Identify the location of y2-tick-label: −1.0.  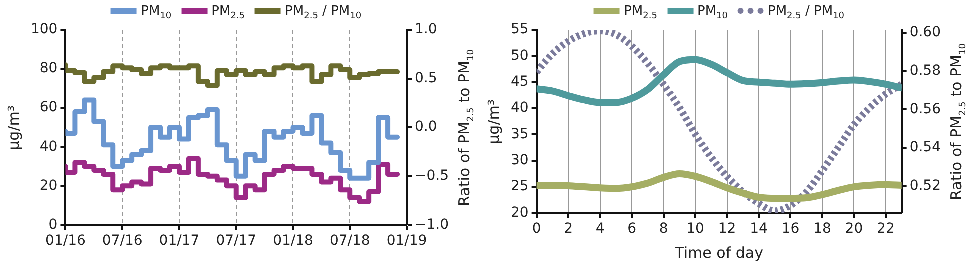
(432, 224).